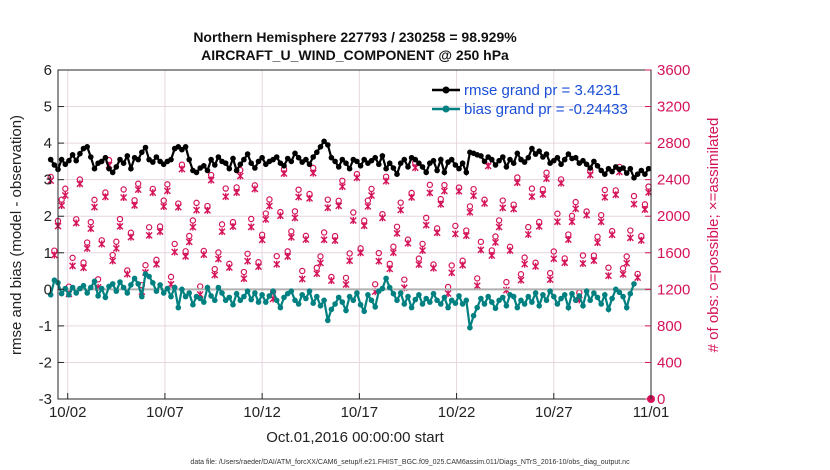 This screenshot has height=470, width=830. I want to click on right-y-tick-label: 400, so click(669, 362).